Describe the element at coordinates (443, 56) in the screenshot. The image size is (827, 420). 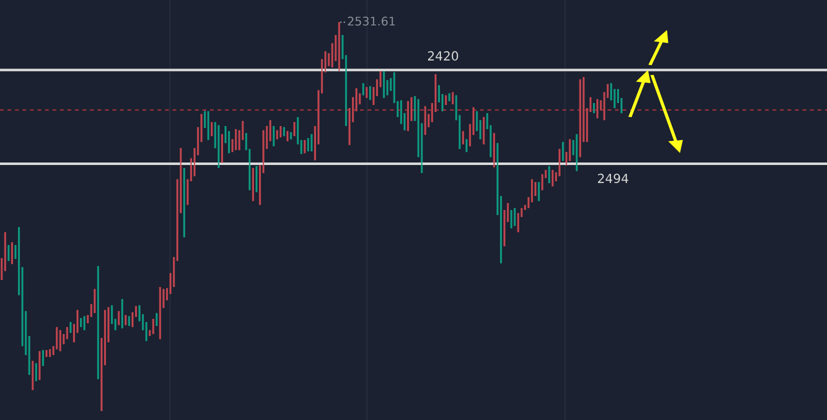
I see `annotation: 2420` at that location.